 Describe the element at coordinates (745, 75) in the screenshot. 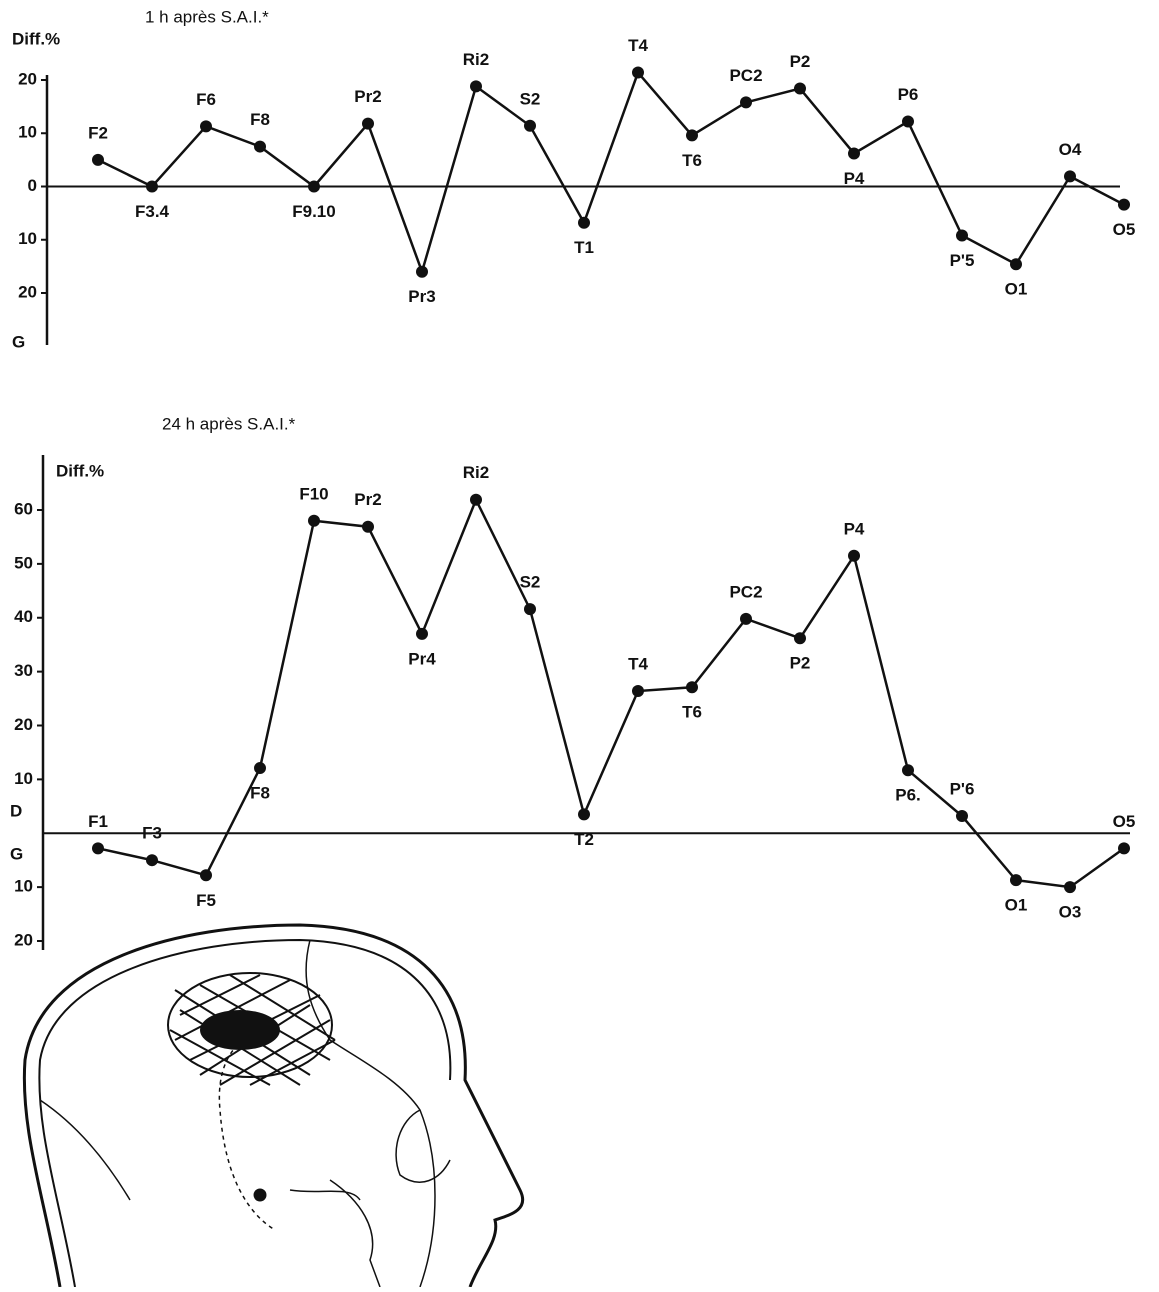

I see `point-label: PC2` at that location.